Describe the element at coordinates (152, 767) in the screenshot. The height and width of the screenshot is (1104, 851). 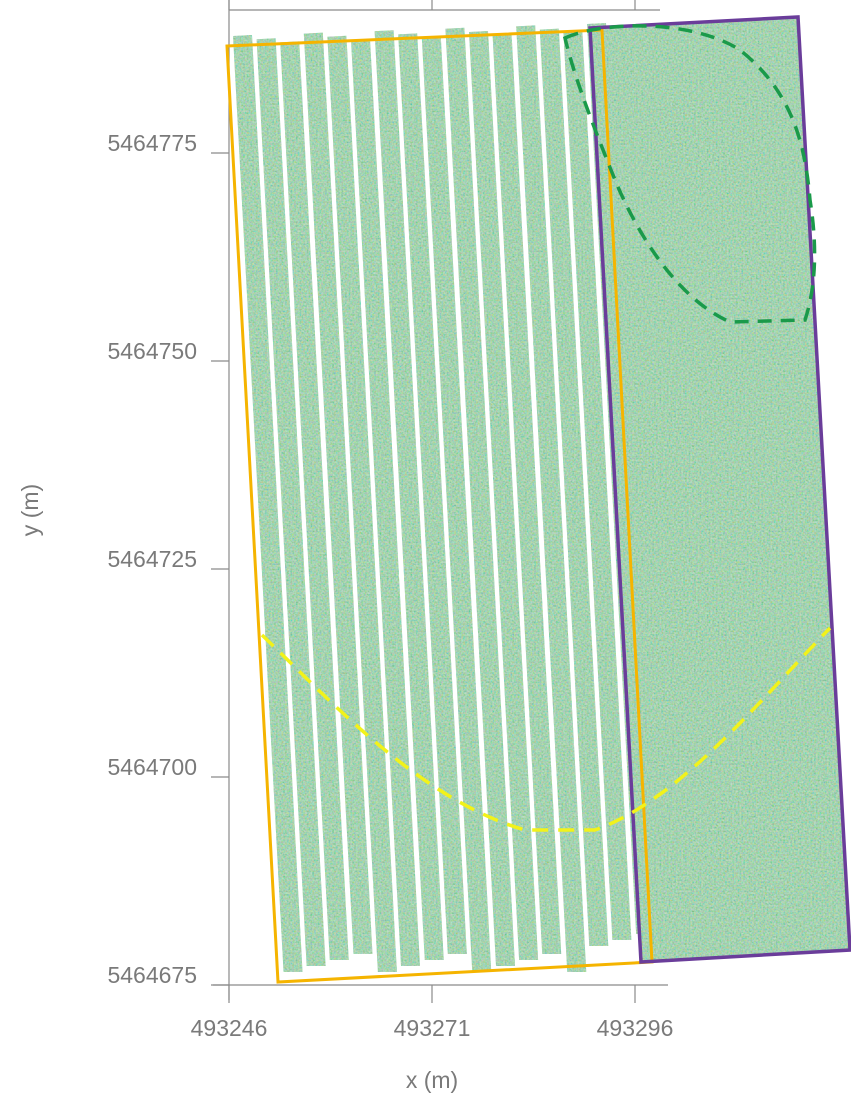
I see `y-tick-label: 5464700` at that location.